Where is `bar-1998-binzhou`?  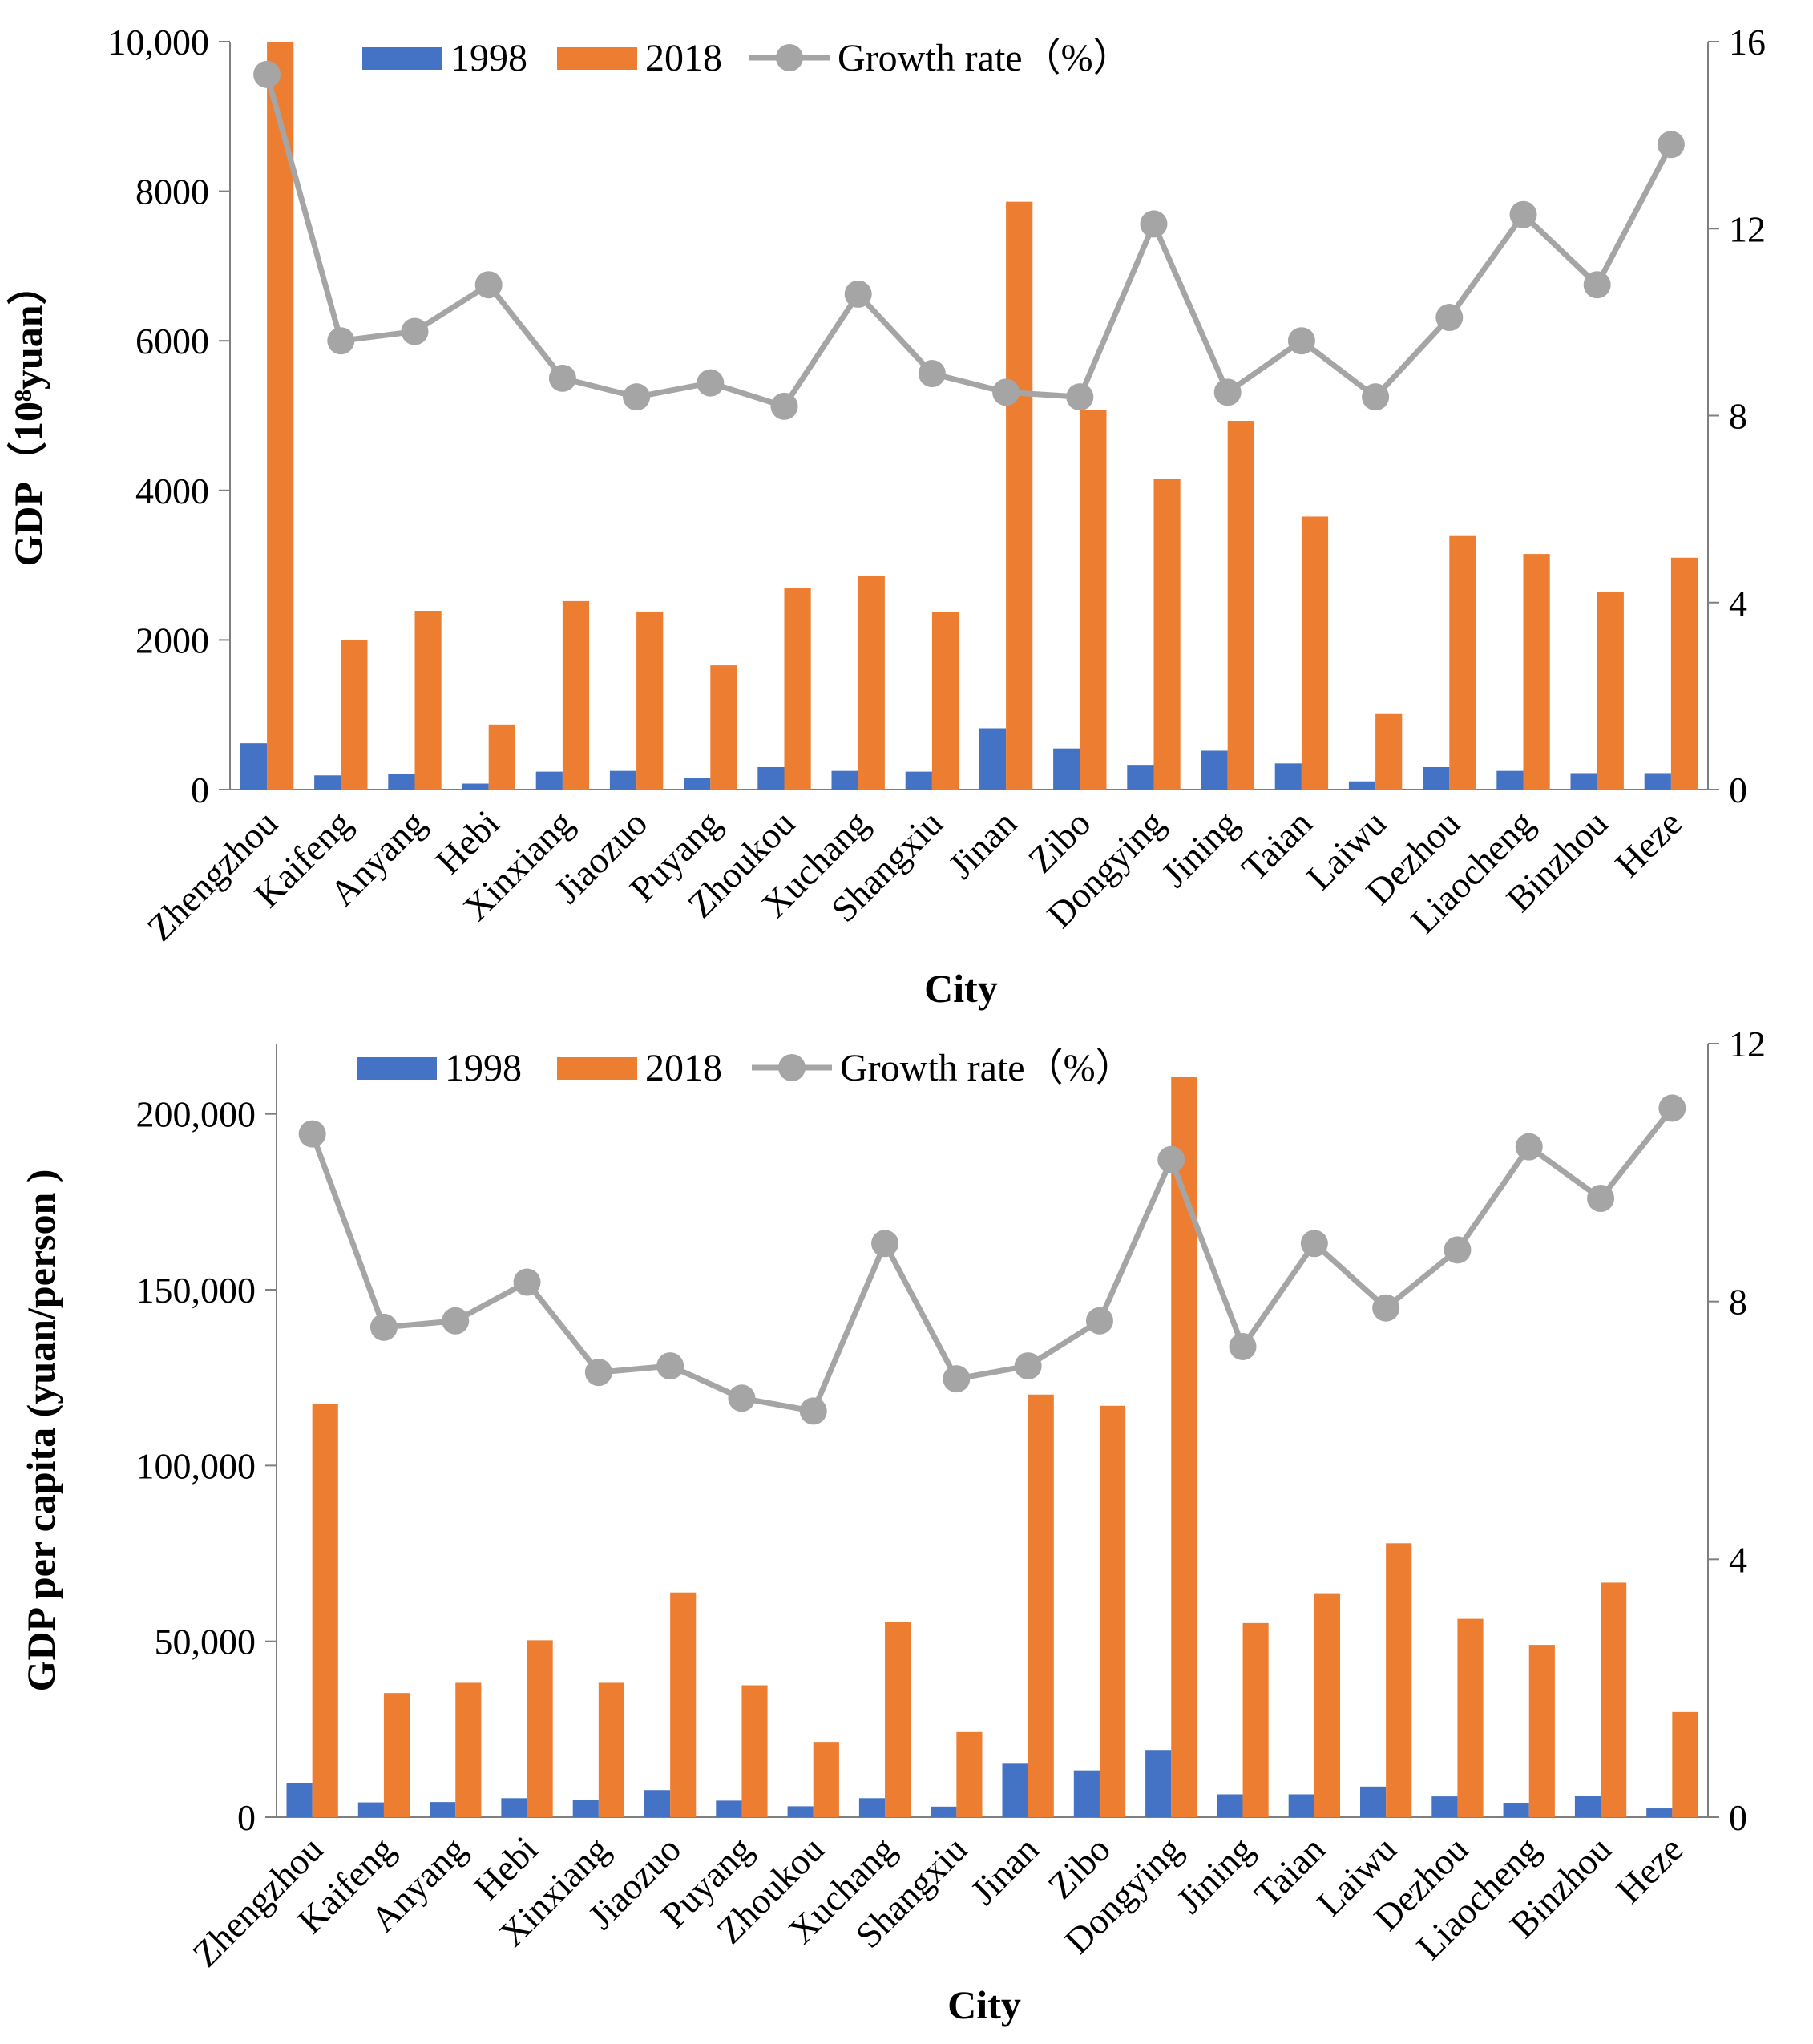 bar-1998-binzhou is located at coordinates (1583, 781).